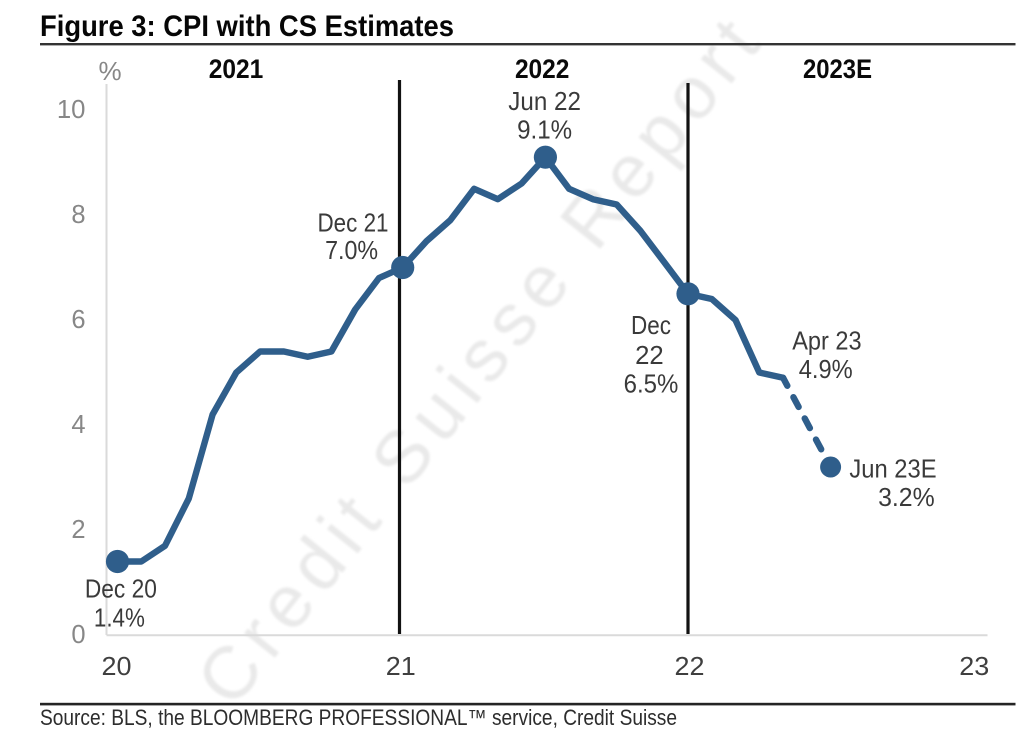 This screenshot has height=735, width=1024. Describe the element at coordinates (71, 110) in the screenshot. I see `svg-text: 10` at that location.